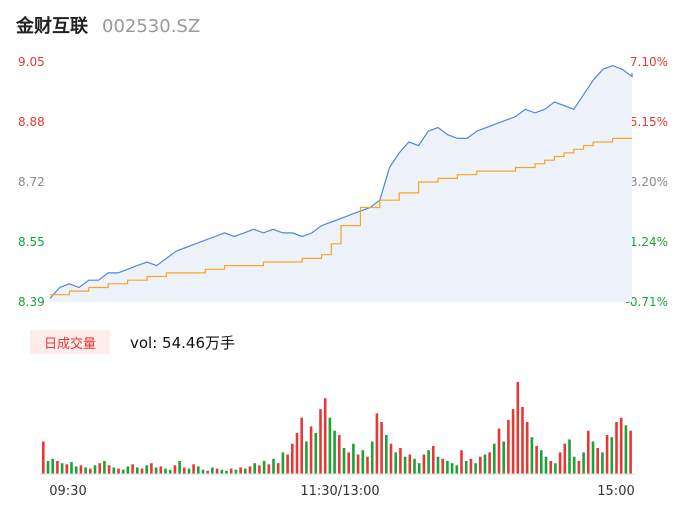  I want to click on stock-header: 金财互联 002530.SZ, so click(108, 26).